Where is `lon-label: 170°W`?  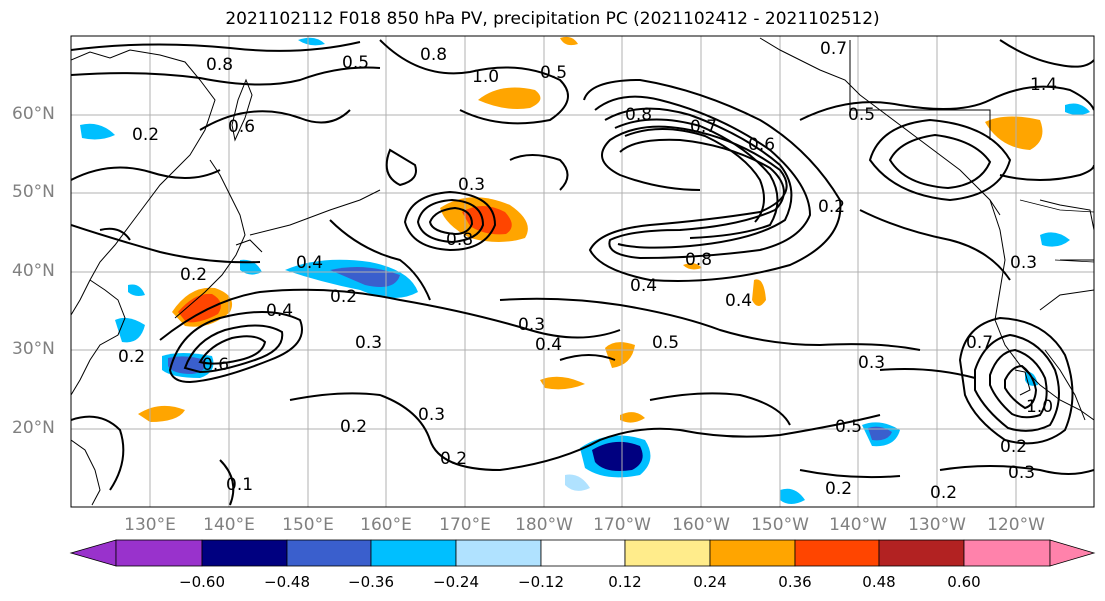 lon-label: 170°W is located at coordinates (622, 525).